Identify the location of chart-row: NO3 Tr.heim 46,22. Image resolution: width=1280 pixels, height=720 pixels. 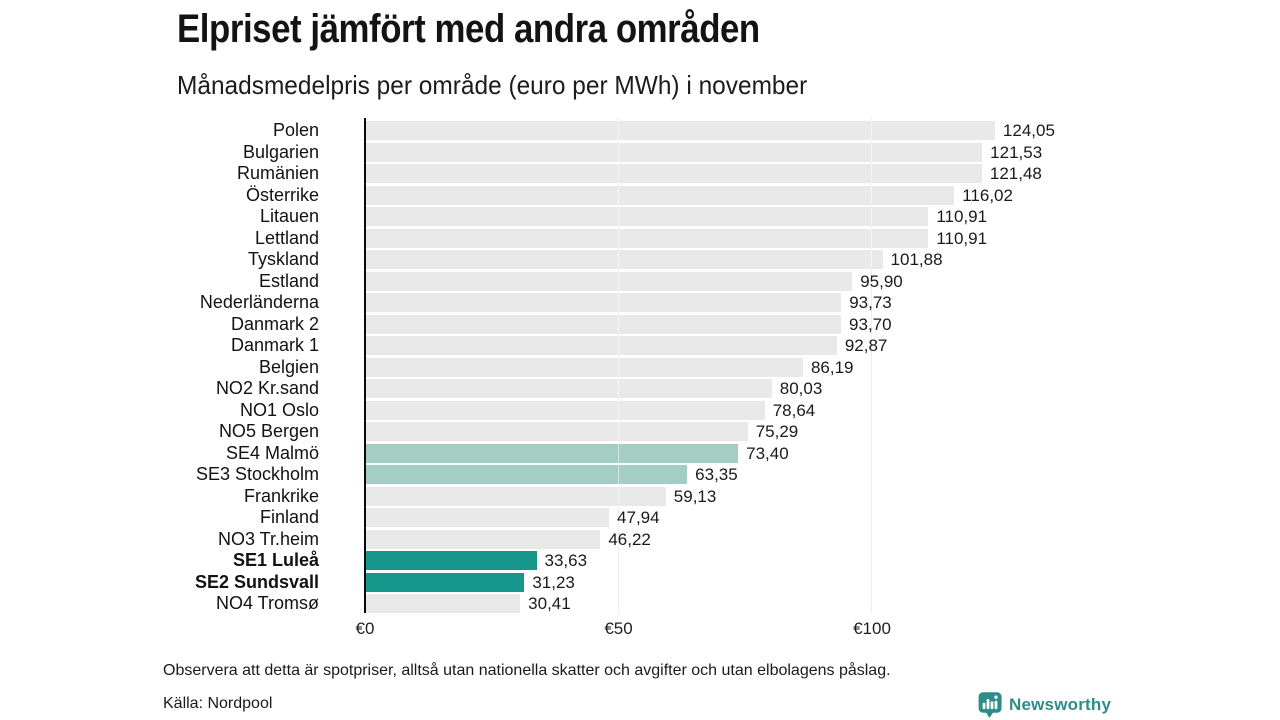
(640, 538).